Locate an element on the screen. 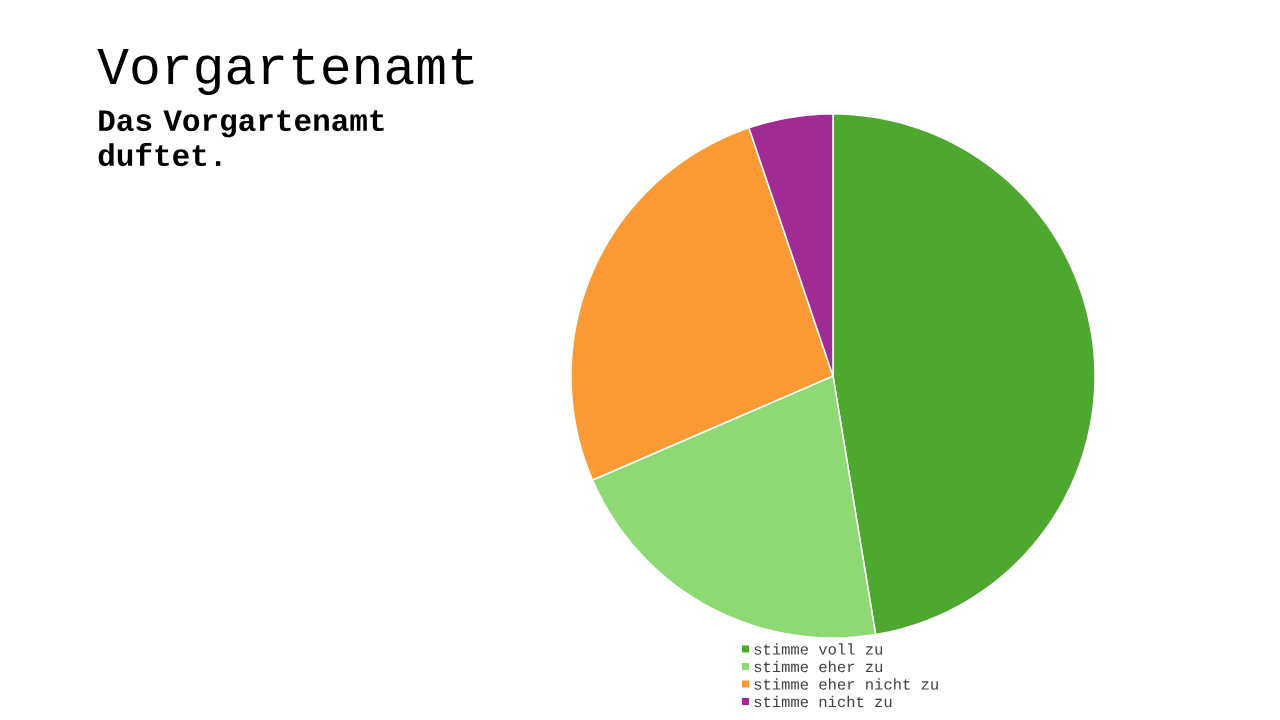  legend-label: stimme eher zu is located at coordinates (818, 666).